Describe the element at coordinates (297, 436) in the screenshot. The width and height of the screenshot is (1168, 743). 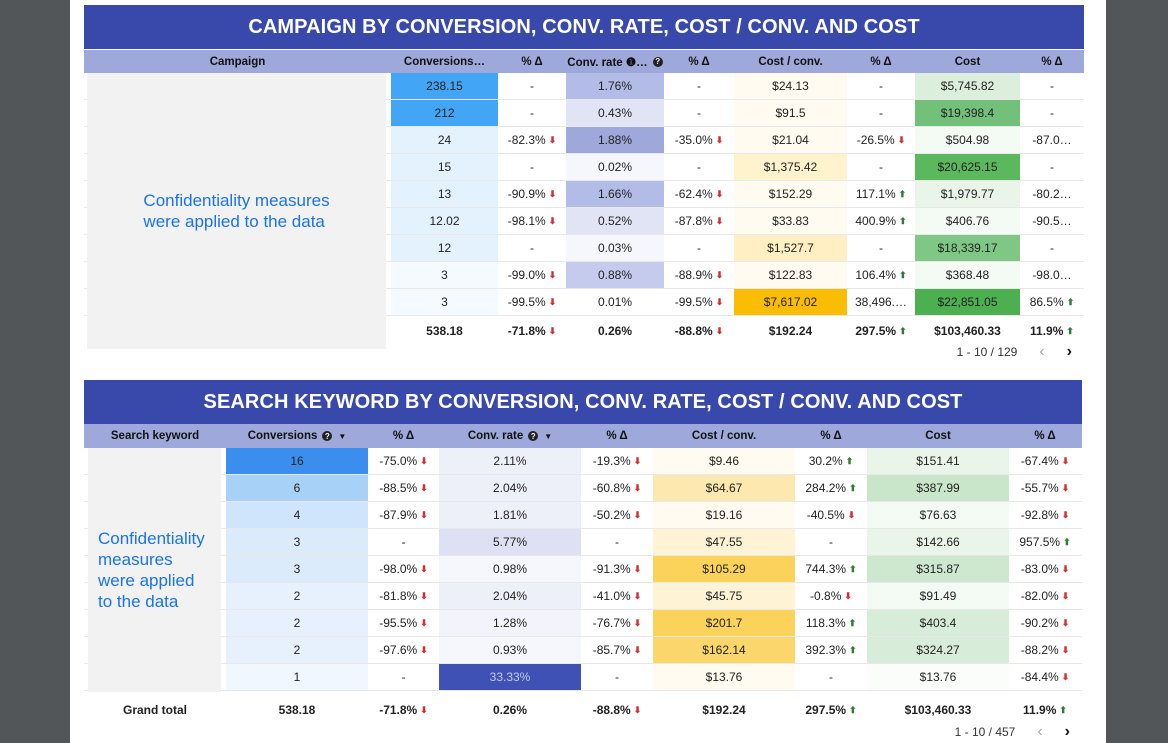
I see `column-header: Conversions? ▼` at that location.